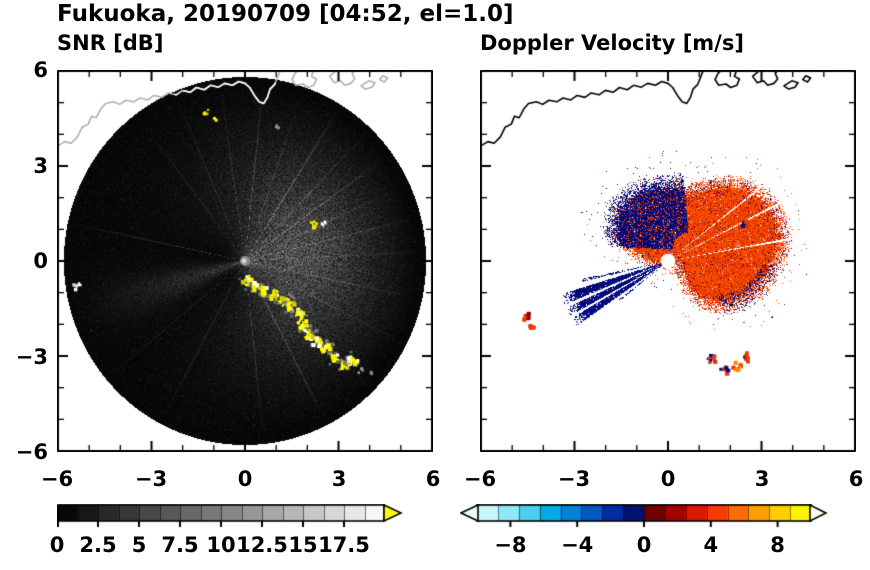 The image size is (870, 570). Describe the element at coordinates (221, 545) in the screenshot. I see `snr-colorbar-tick-label: 10` at that location.